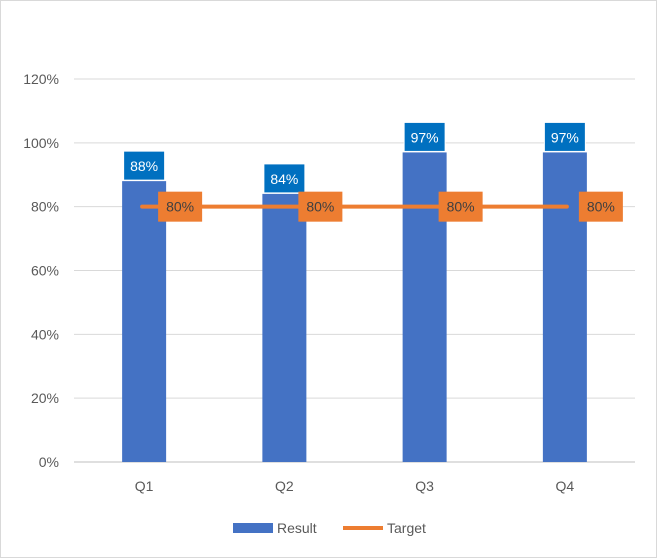 The width and height of the screenshot is (657, 559). Describe the element at coordinates (297, 528) in the screenshot. I see `legend-label-result: Result` at that location.